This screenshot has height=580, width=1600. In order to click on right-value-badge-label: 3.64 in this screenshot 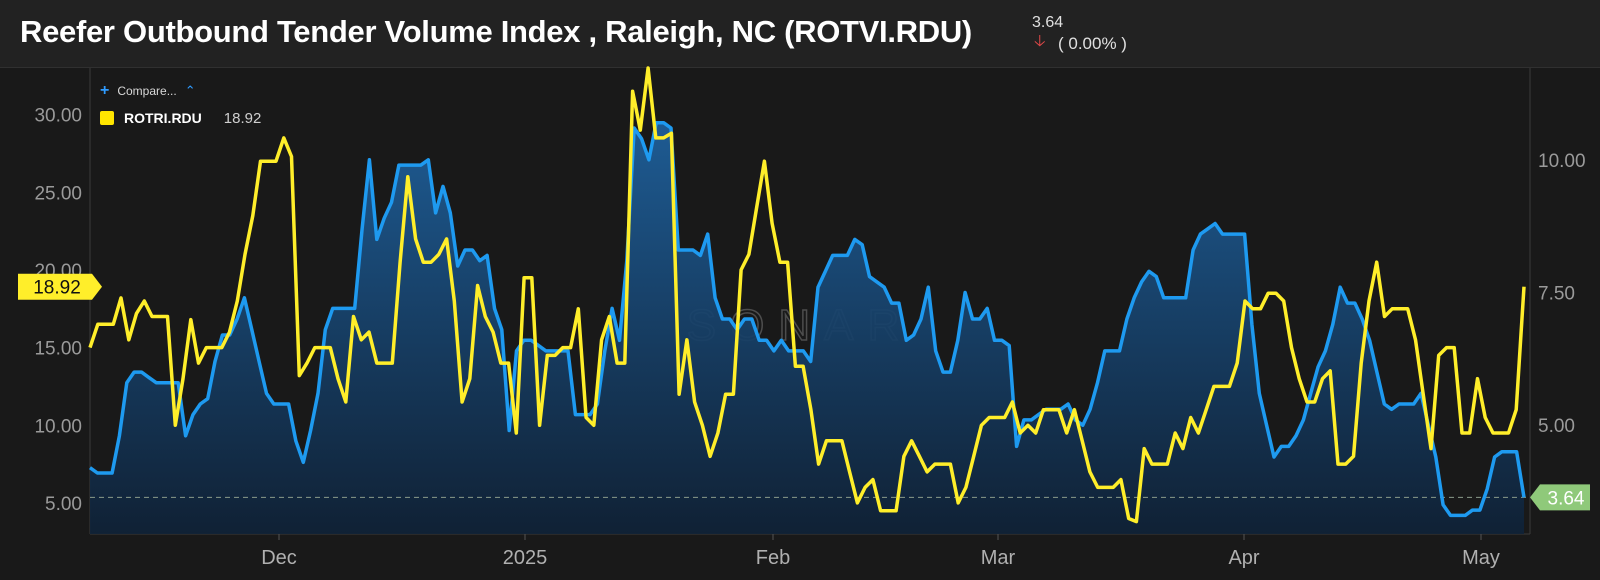, I will do `click(1566, 498)`.